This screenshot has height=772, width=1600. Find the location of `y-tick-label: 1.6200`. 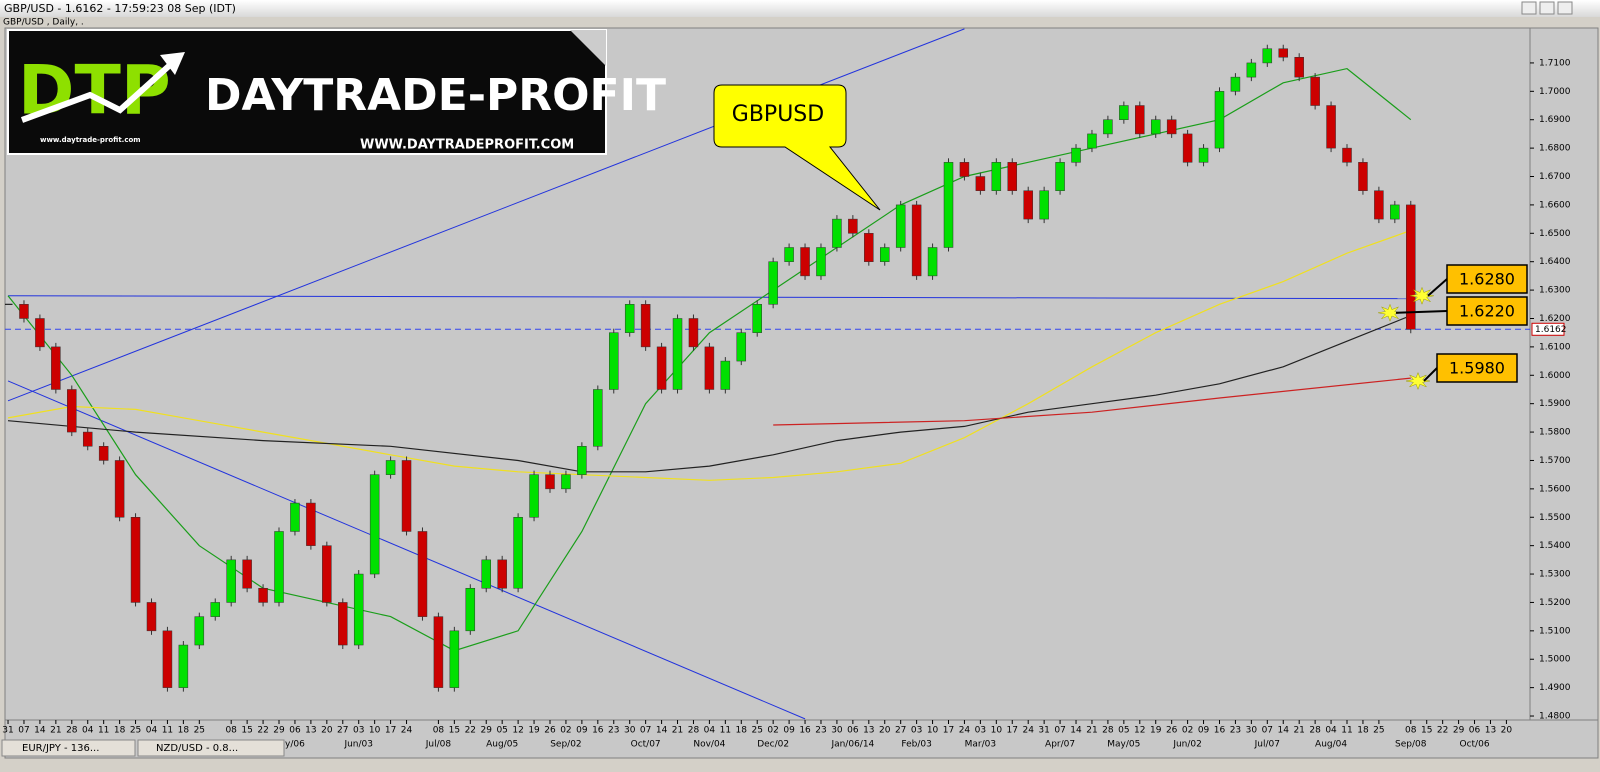

y-tick-label: 1.6200 is located at coordinates (1555, 319).